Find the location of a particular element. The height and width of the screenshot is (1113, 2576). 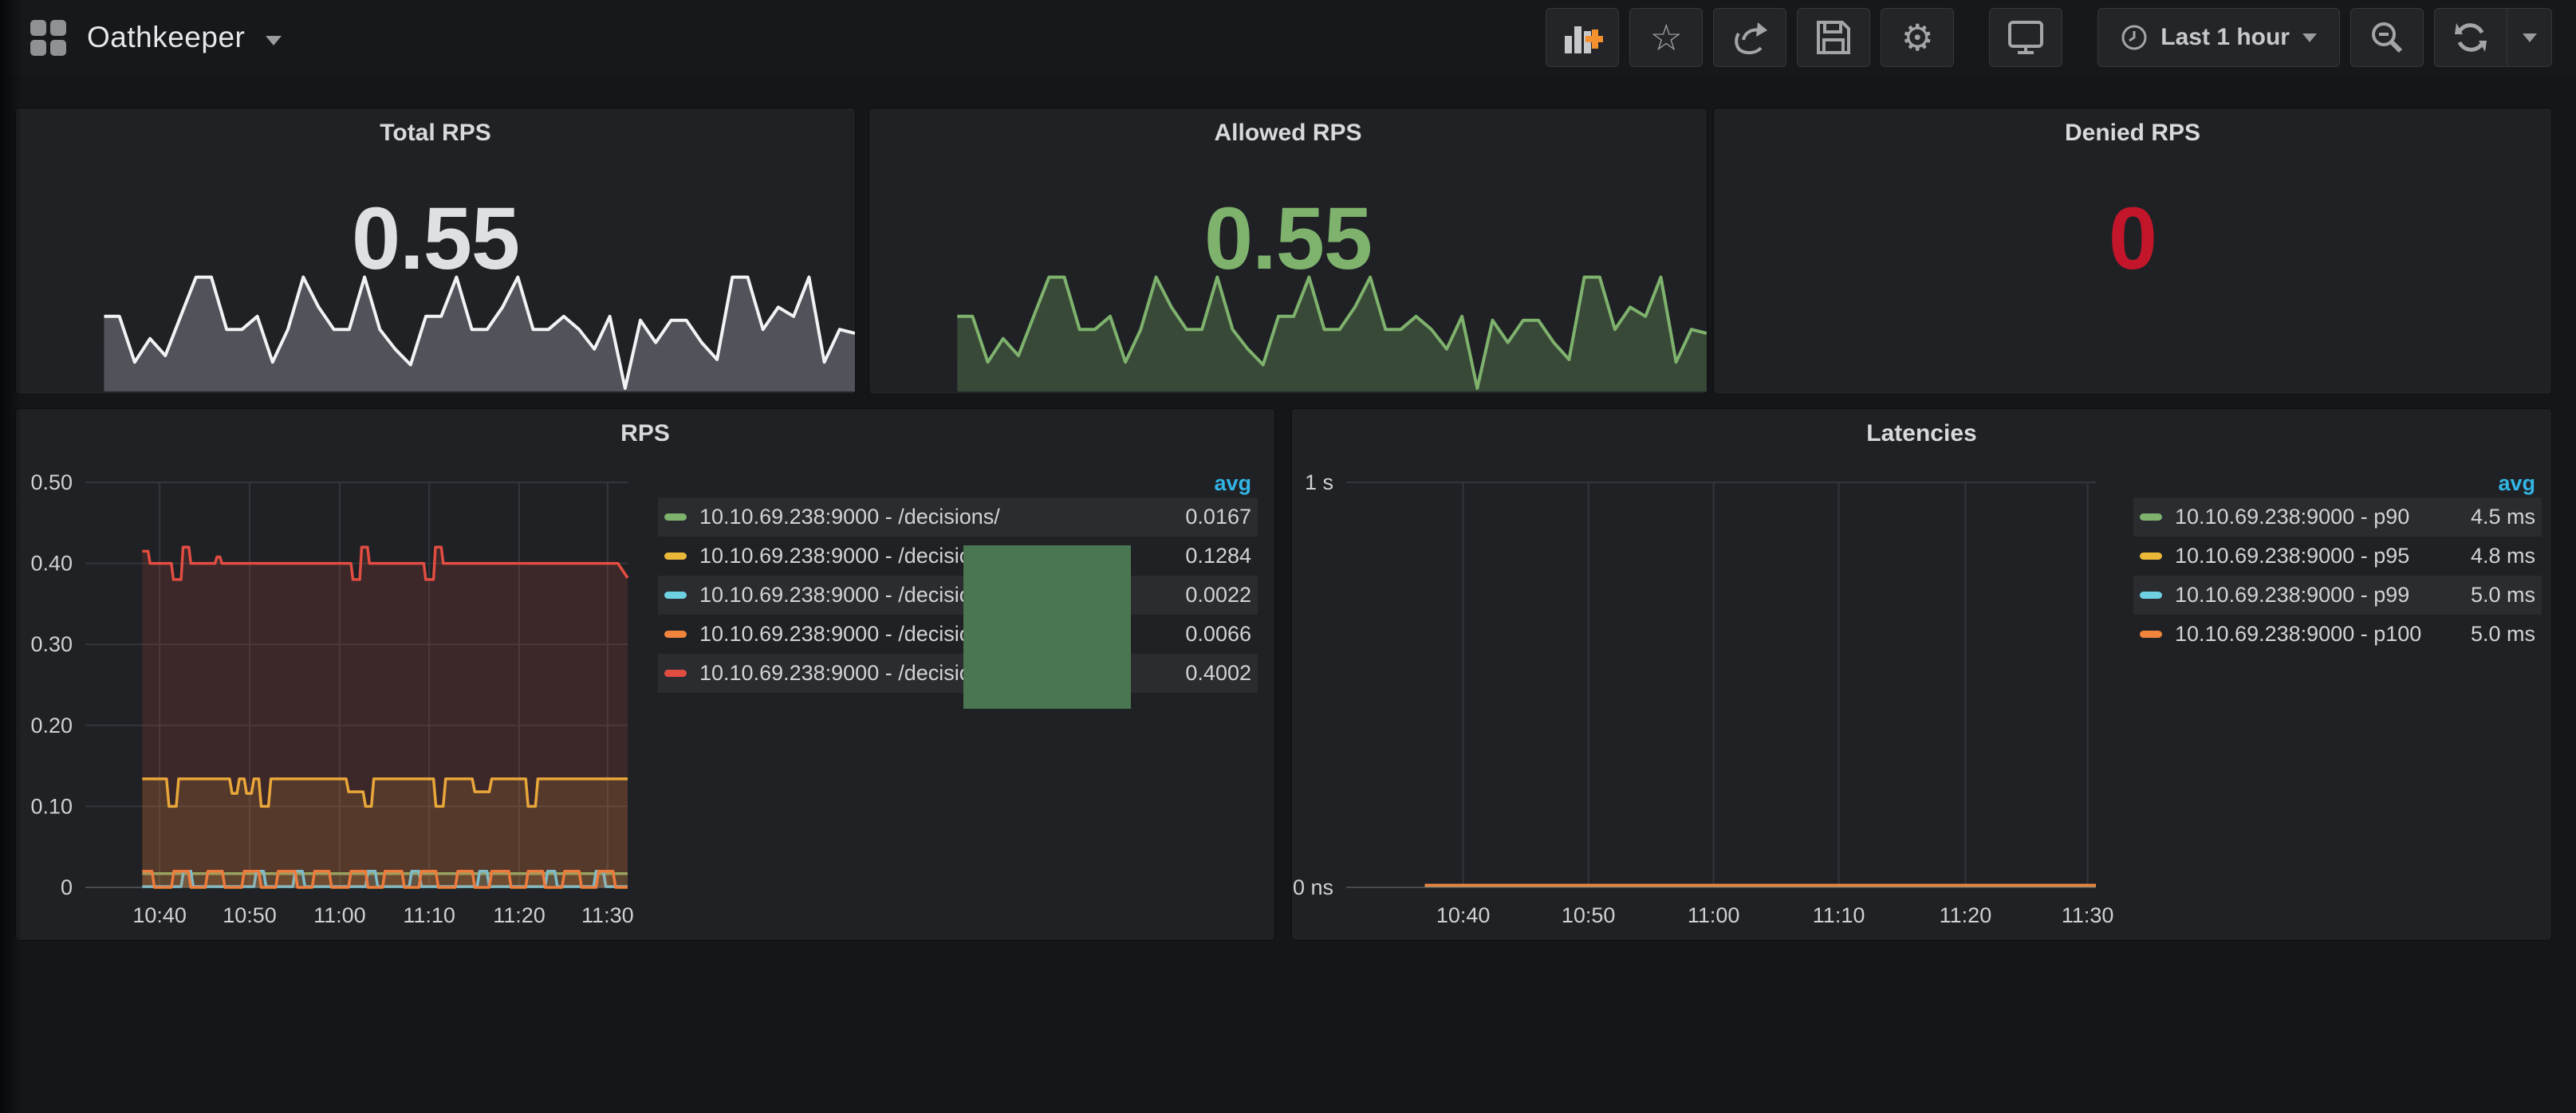

svg-text: 0.10 is located at coordinates (51, 806).